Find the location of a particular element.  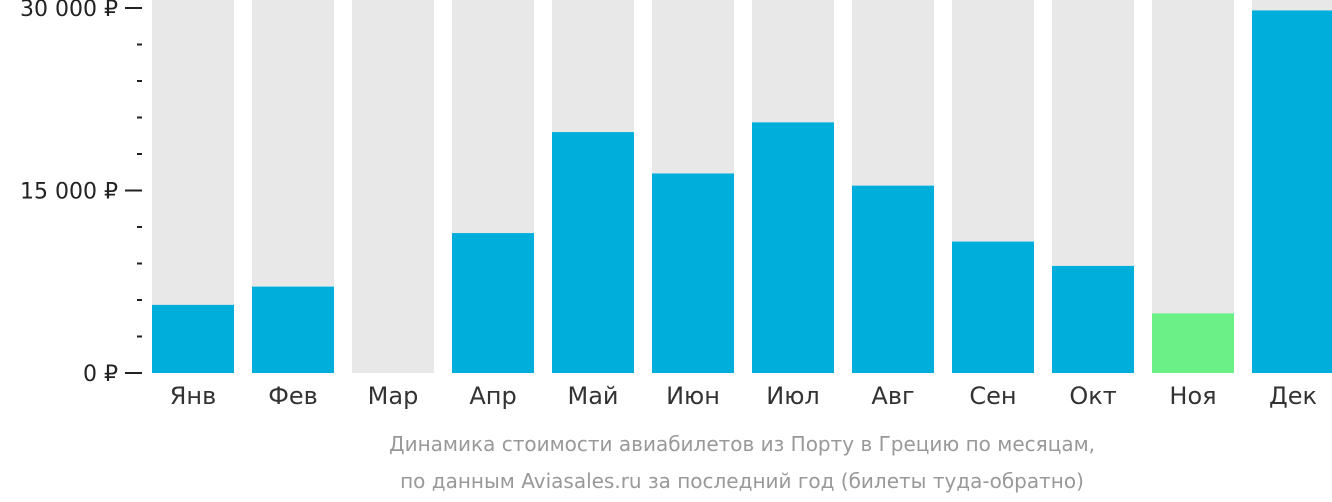

y-axis: 0 ₽ 15 000 ₽ 30 000 ₽ is located at coordinates (81, 193).